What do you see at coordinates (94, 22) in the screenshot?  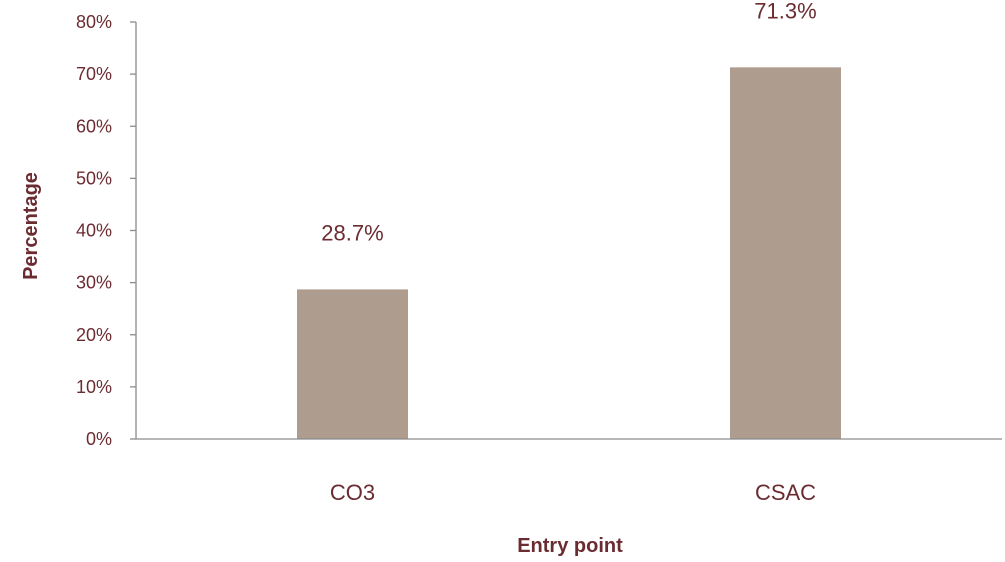 I see `y-tick-label: 80%` at bounding box center [94, 22].